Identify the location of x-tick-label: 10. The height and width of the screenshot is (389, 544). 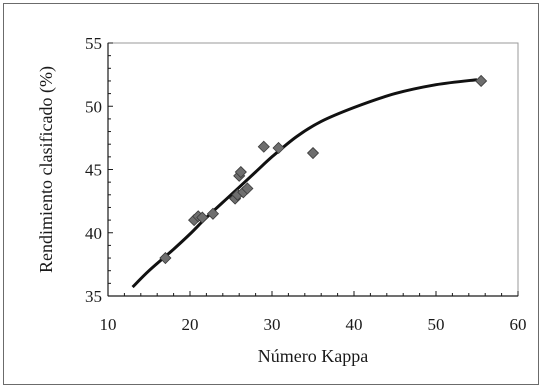
(108, 324).